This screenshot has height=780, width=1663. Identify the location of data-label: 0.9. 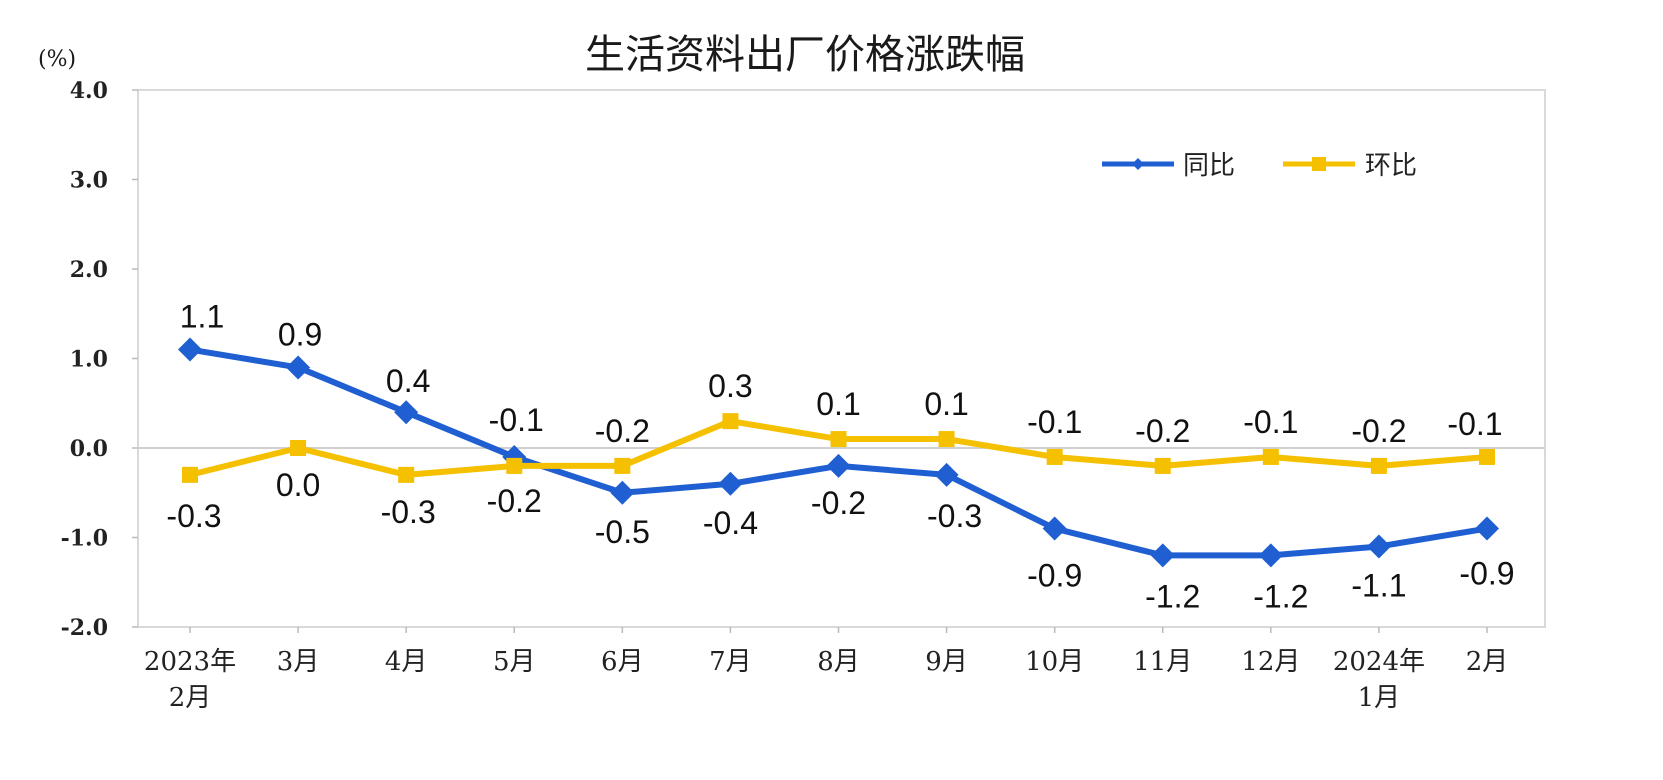
(300, 334).